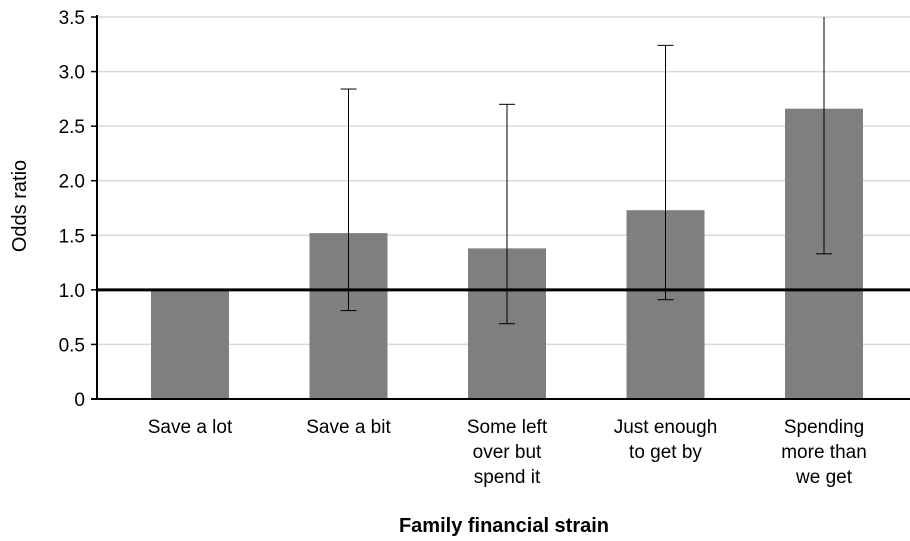  What do you see at coordinates (824, 452) in the screenshot?
I see `x-category-label-4: Spending more than we get` at bounding box center [824, 452].